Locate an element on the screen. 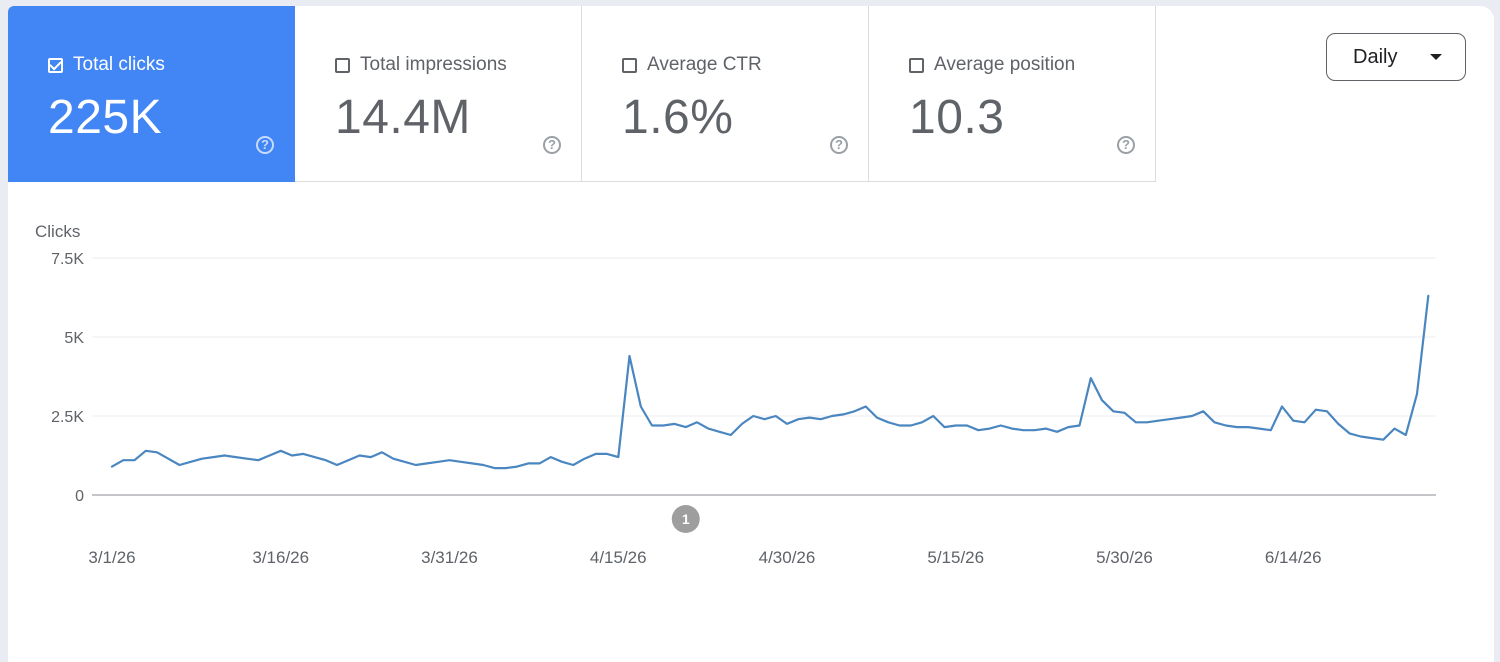 This screenshot has width=1500, height=662. metric-toggle: Average CTR is located at coordinates (692, 65).